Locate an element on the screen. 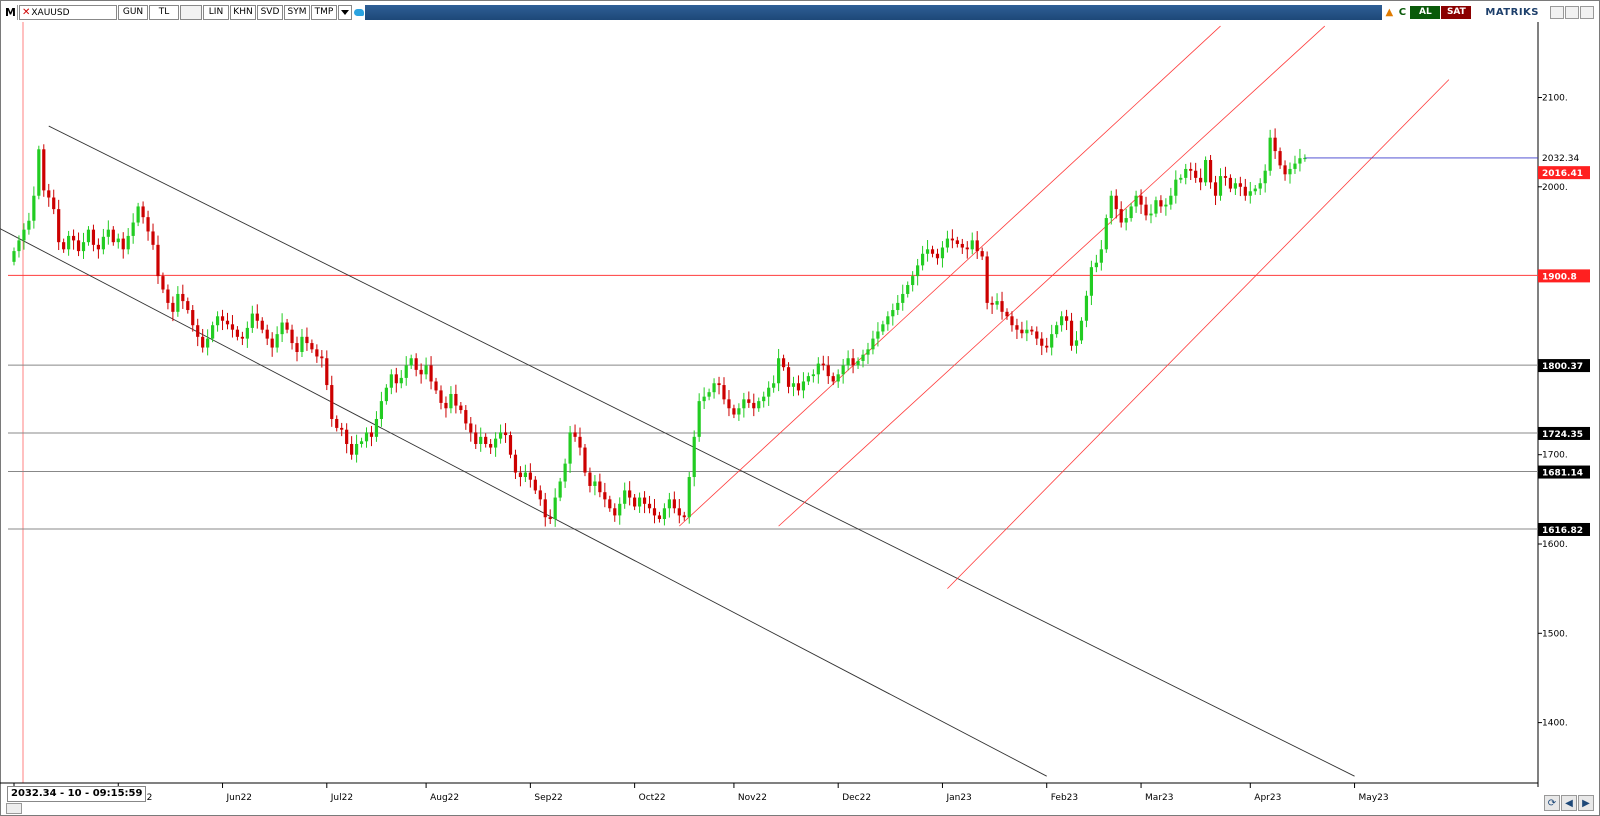  y-tick-label: 2100. is located at coordinates (1555, 99).